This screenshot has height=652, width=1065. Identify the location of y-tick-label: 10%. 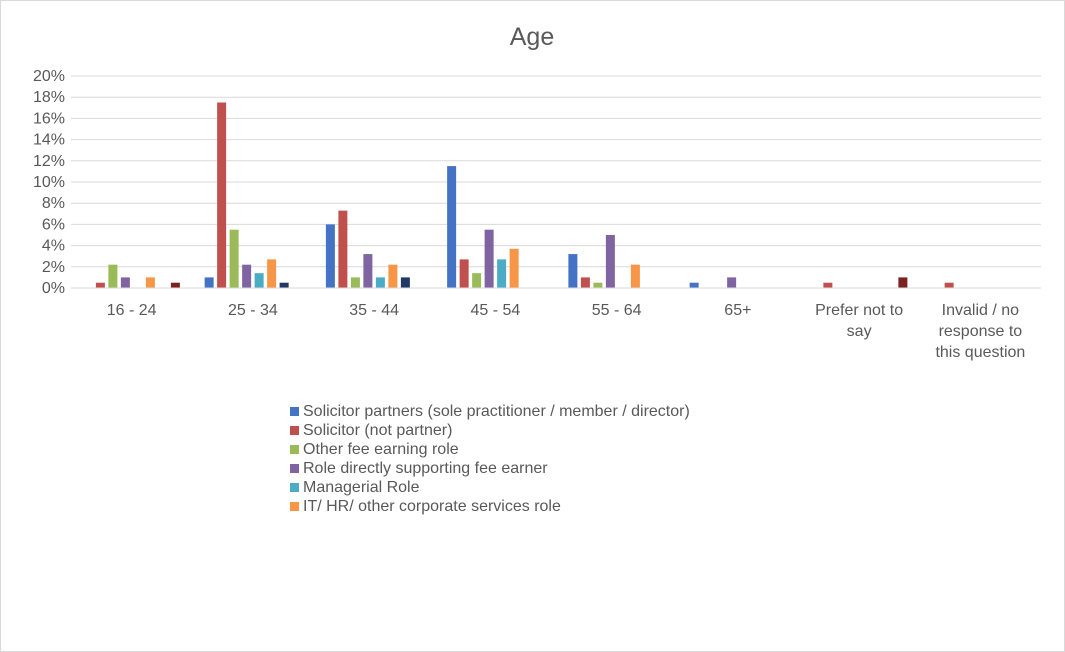
(49, 182).